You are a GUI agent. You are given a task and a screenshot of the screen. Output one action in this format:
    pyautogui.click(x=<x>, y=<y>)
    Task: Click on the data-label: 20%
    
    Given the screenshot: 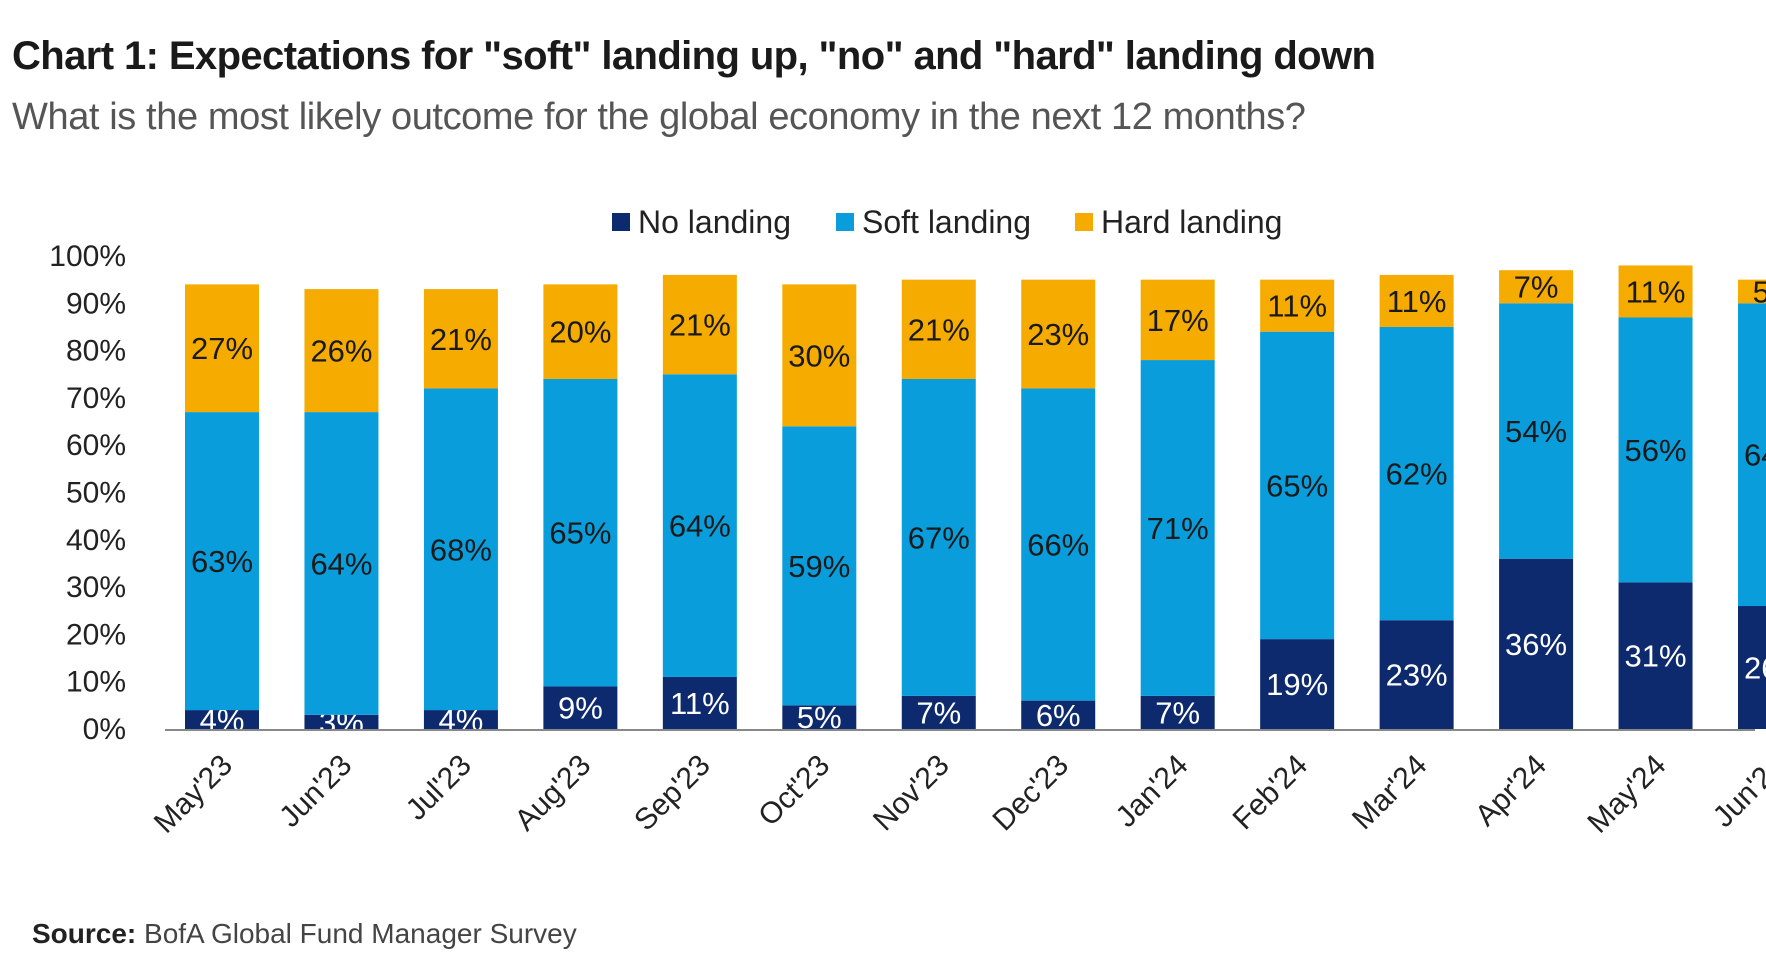 What is the action you would take?
    pyautogui.click(x=580, y=332)
    